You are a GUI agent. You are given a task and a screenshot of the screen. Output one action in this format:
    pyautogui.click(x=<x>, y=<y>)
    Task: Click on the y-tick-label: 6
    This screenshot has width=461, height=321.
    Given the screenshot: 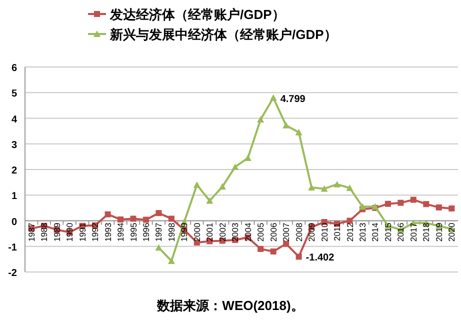 What is the action you would take?
    pyautogui.click(x=14, y=68)
    